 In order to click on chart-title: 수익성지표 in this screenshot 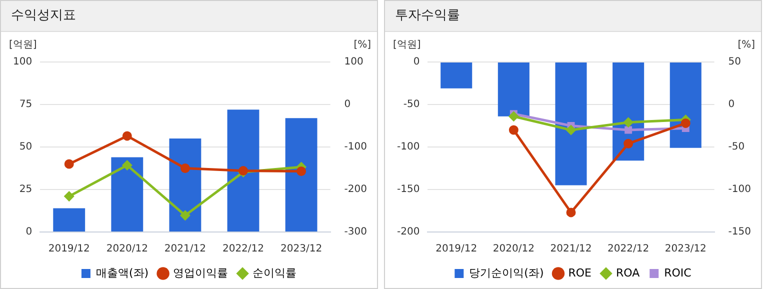, I will do `click(189, 16)`.